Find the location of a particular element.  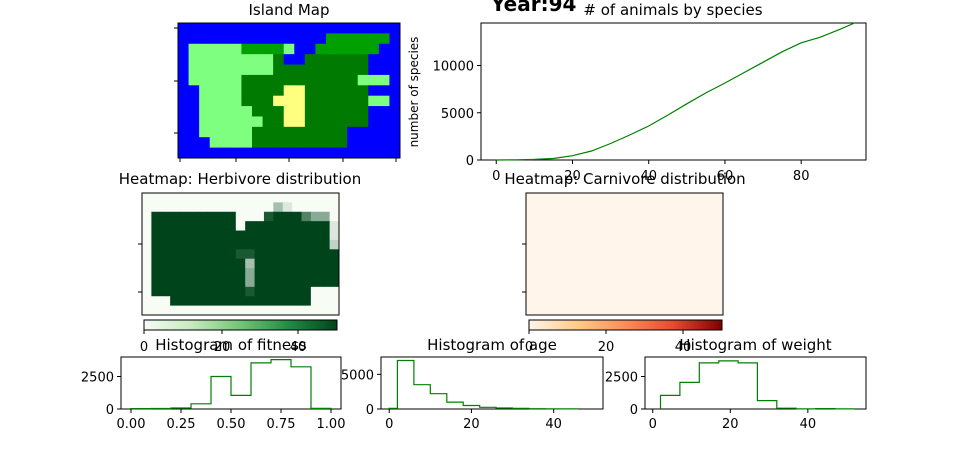

histogram-xtick-label: 0.75 is located at coordinates (281, 424).